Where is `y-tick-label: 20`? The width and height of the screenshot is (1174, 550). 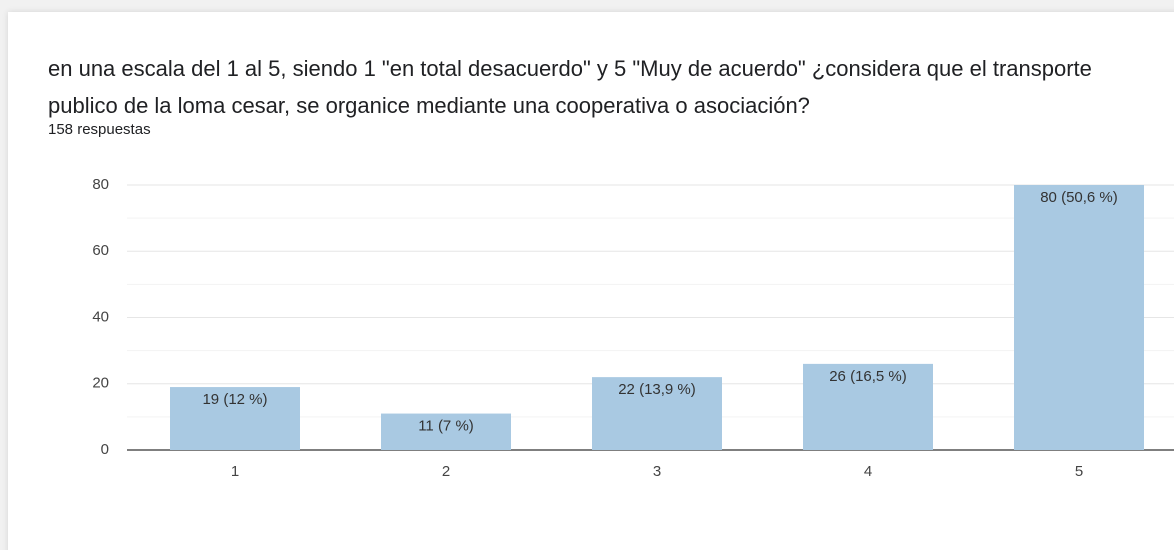 y-tick-label: 20 is located at coordinates (100, 383).